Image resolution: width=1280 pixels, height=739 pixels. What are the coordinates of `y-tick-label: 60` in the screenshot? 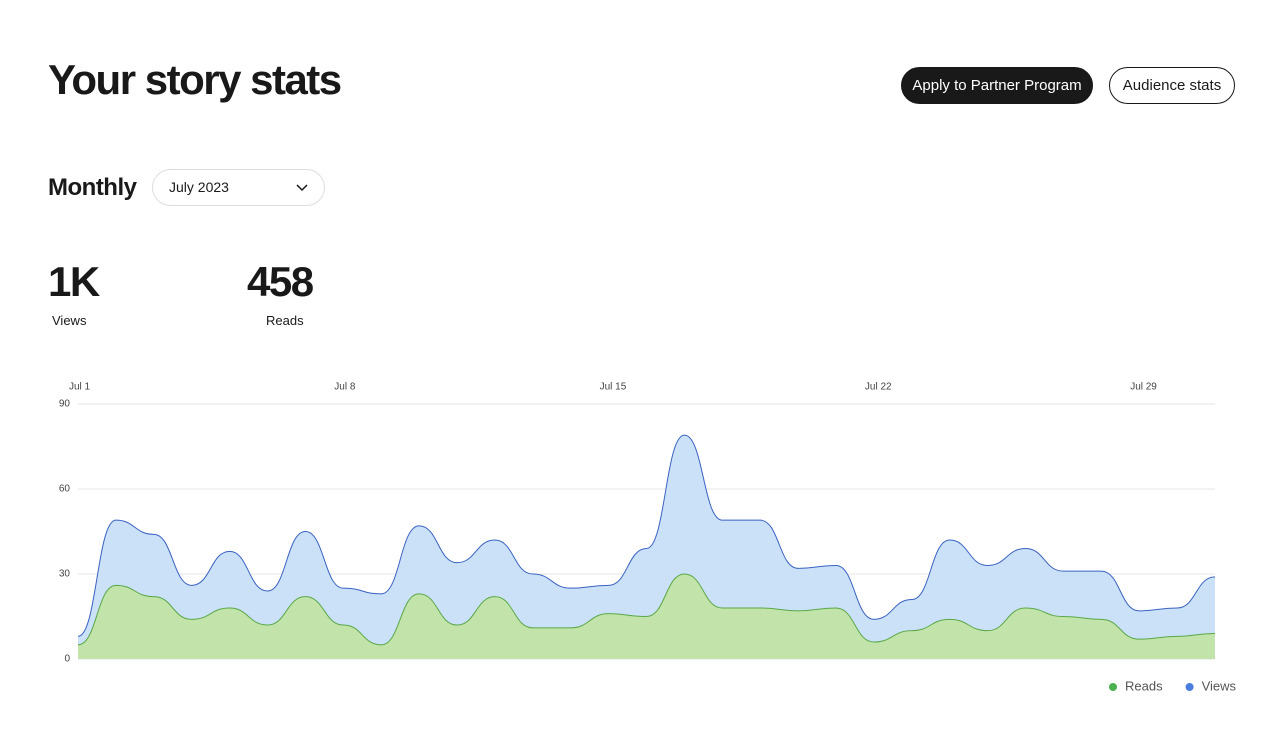 It's located at (65, 489).